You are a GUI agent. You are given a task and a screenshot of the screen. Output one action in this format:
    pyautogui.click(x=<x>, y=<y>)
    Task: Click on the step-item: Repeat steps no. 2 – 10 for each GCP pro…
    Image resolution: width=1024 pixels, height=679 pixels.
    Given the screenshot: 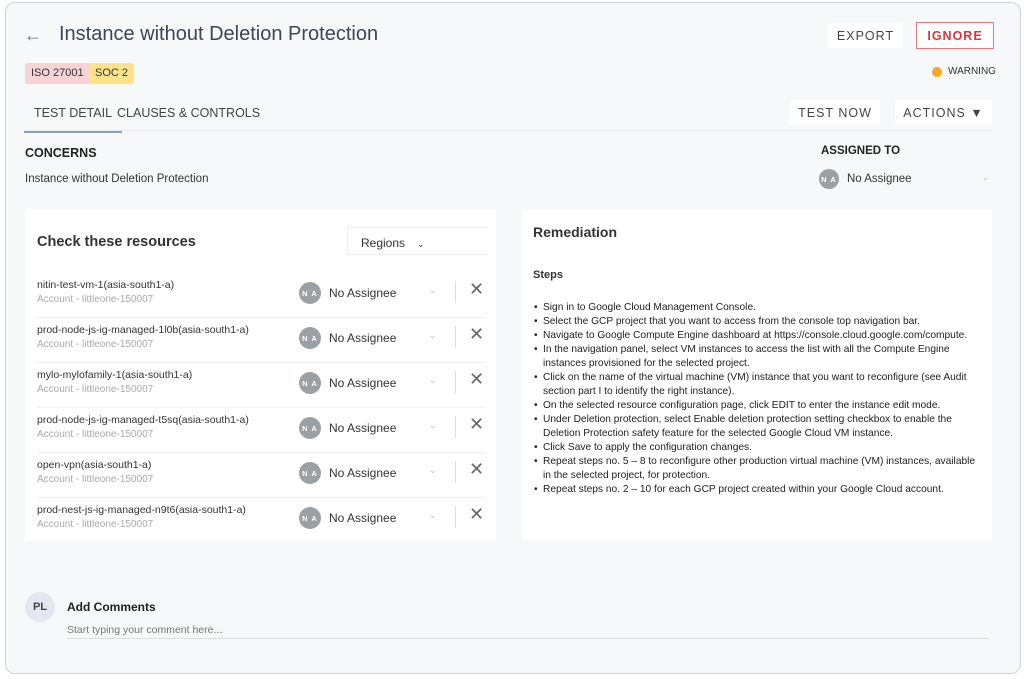 What is the action you would take?
    pyautogui.click(x=759, y=490)
    